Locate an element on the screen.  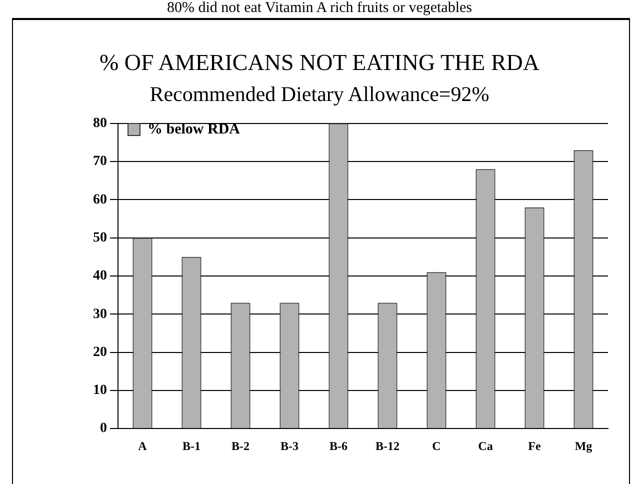
y-tick-label: 30 is located at coordinates (100, 314).